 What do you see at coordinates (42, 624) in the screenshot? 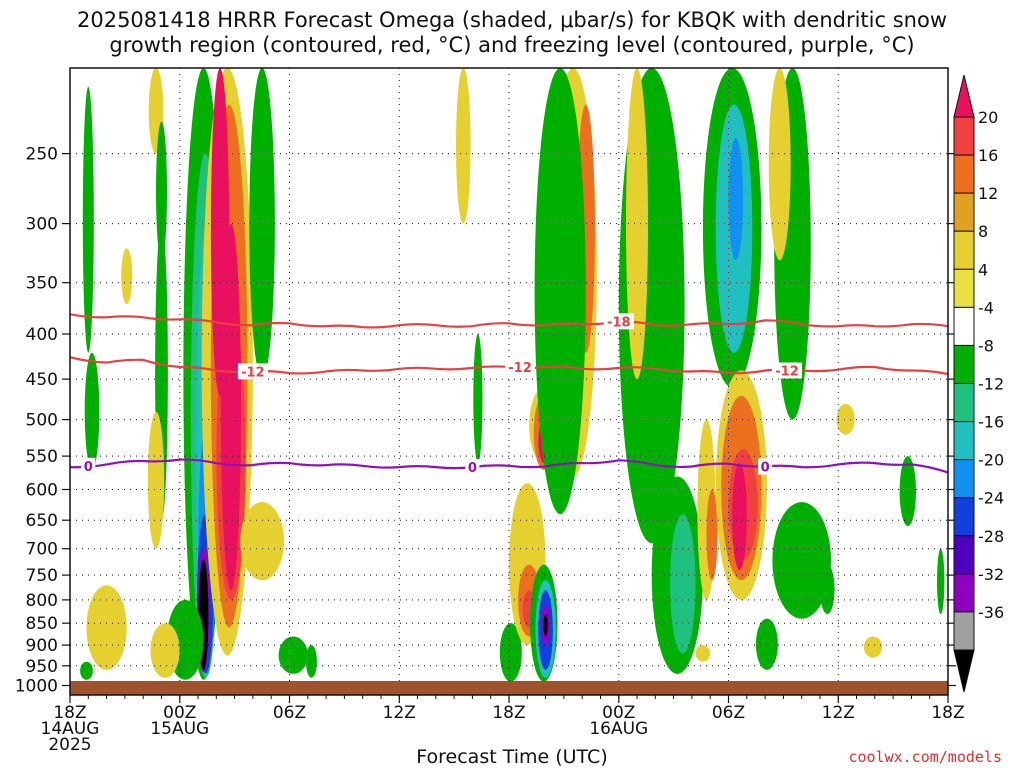
I see `y-tick-label: 850` at bounding box center [42, 624].